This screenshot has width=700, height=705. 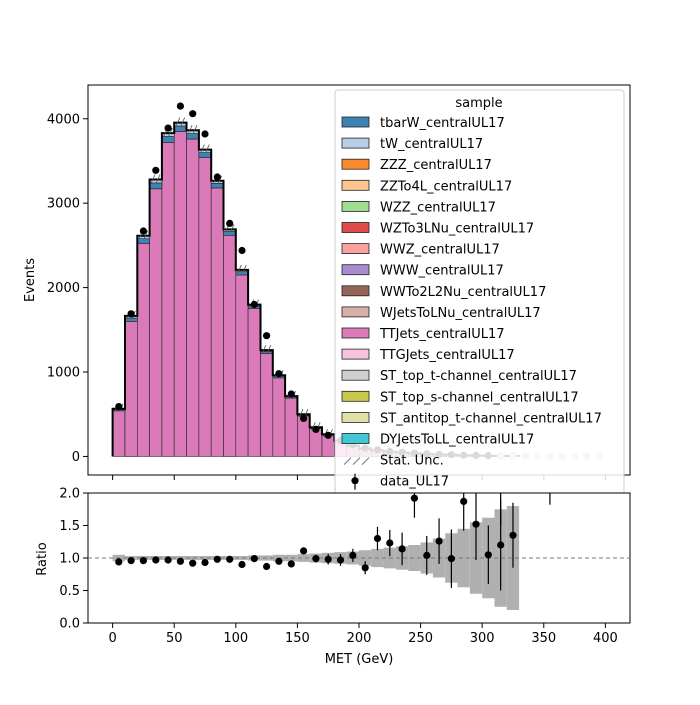 I want to click on ratio-y-axis: 0.0 0.5 1.0 1.5 2.0, so click(x=73, y=559).